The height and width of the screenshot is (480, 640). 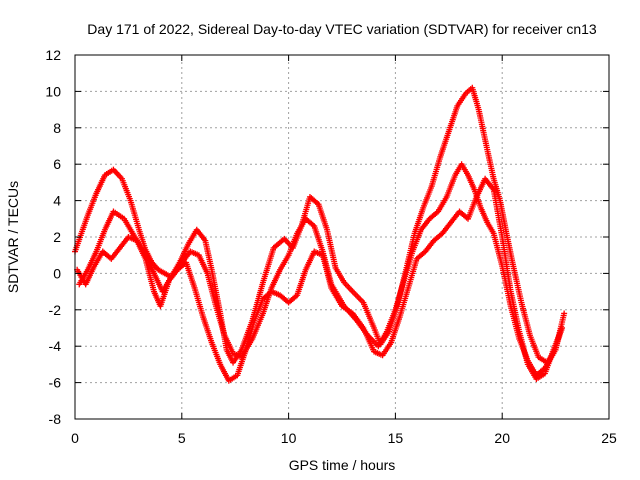 I want to click on y-tick-label: -6, so click(x=55, y=383).